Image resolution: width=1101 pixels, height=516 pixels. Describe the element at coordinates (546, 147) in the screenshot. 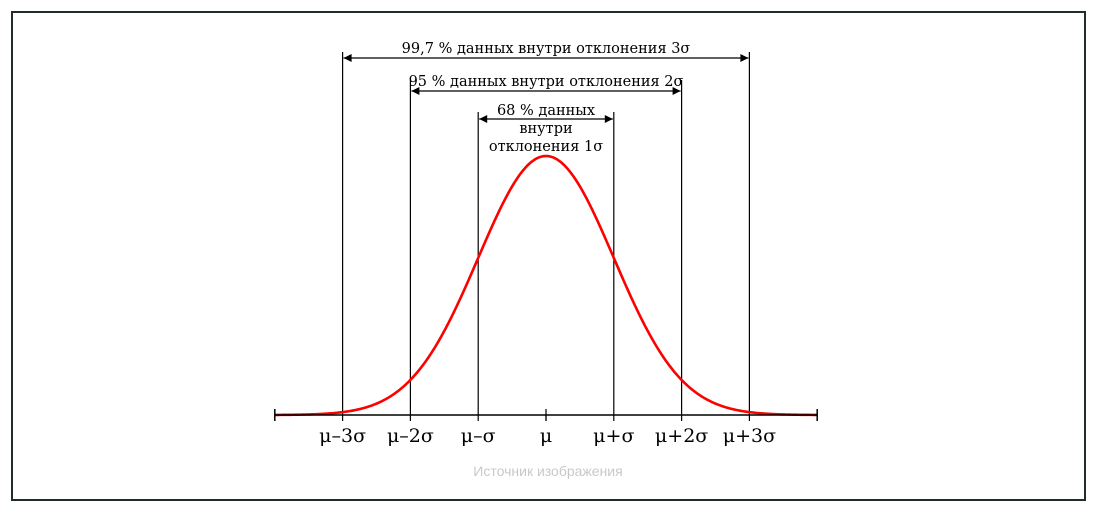

I see `interval-label-line: отклонения 1σ` at that location.